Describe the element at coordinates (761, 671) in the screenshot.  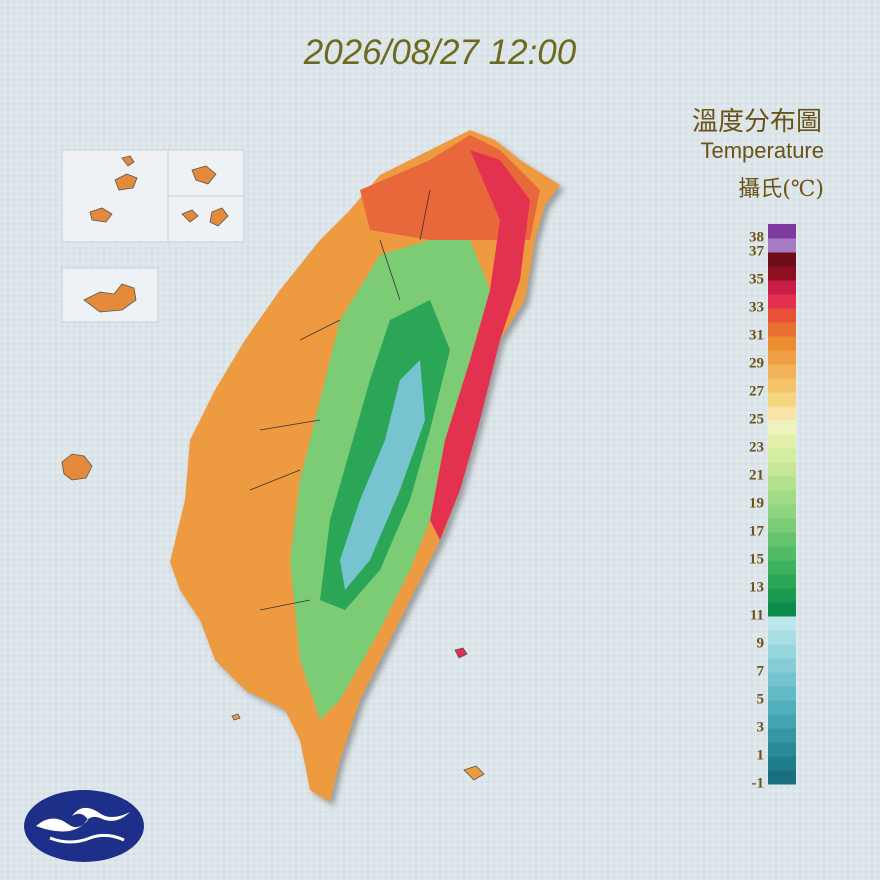
I see `legend-tick-label: 7` at that location.